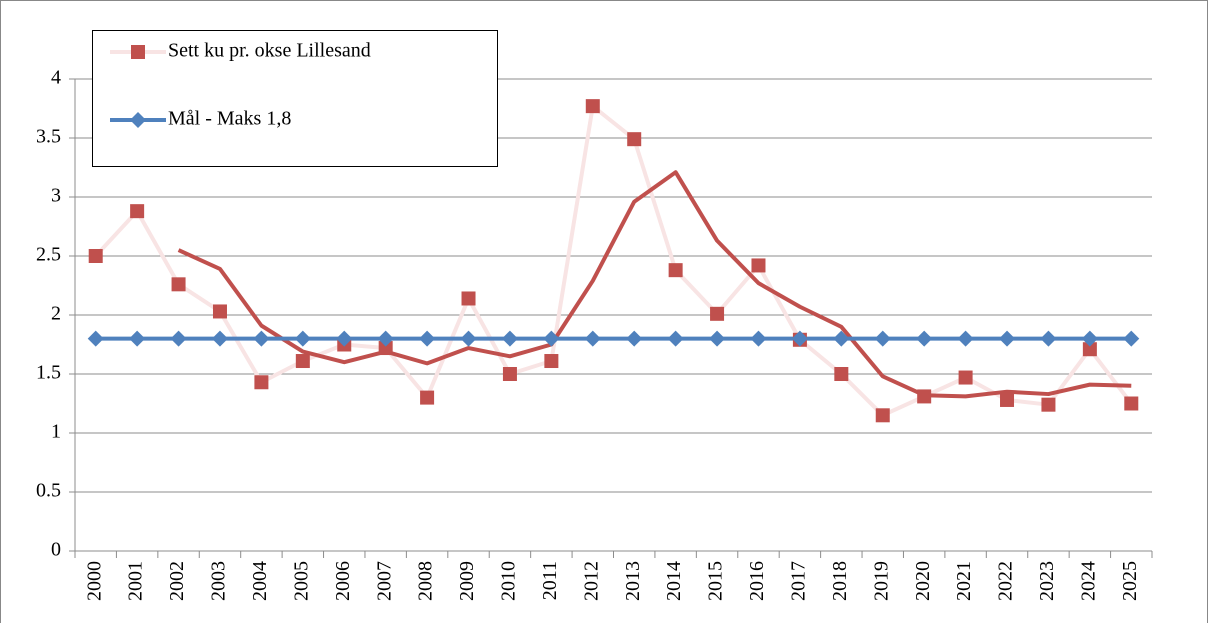 Image resolution: width=1209 pixels, height=623 pixels. What do you see at coordinates (56, 314) in the screenshot?
I see `y-tick-label: 2` at bounding box center [56, 314].